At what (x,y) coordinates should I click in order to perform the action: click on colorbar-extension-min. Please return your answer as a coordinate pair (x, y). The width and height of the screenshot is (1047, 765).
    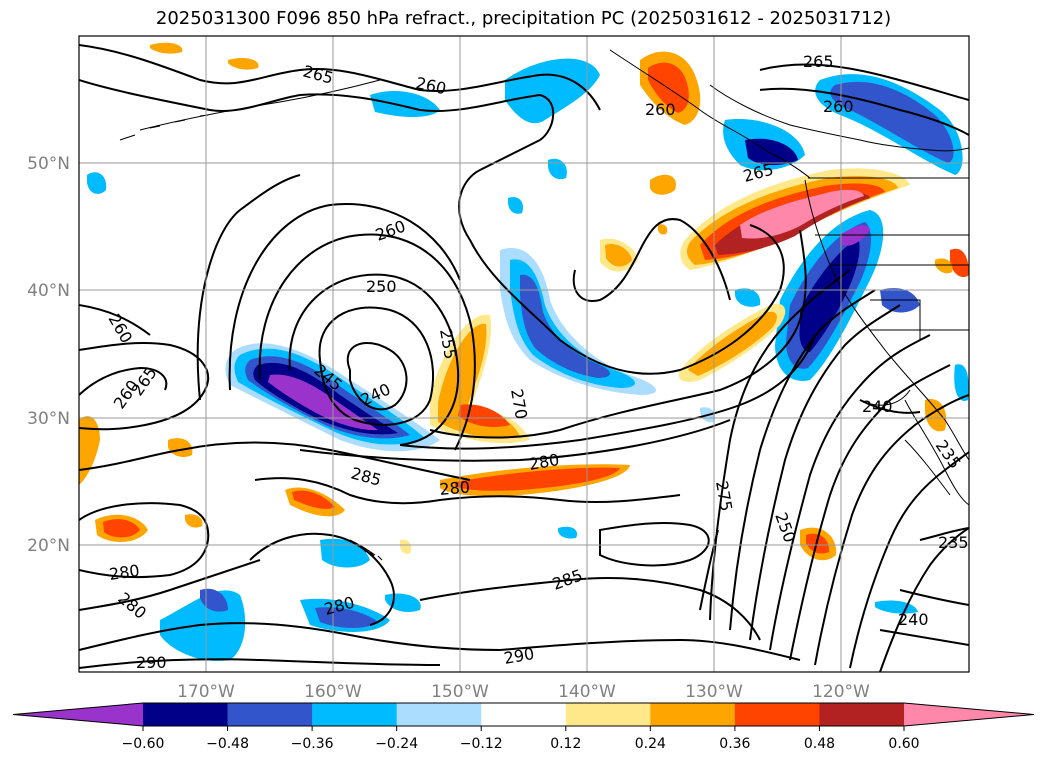
    Looking at the image, I should click on (78, 714).